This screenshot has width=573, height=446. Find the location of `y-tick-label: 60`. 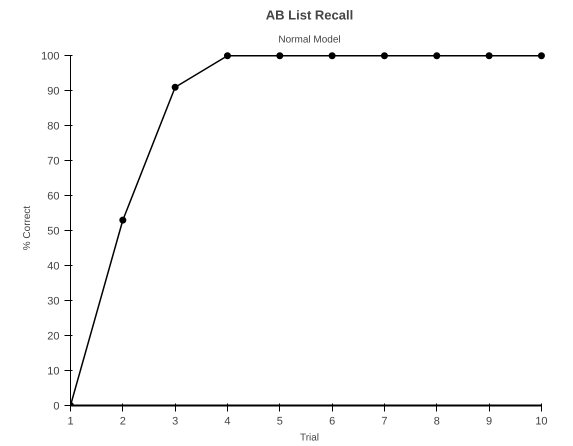

y-tick-label: 60 is located at coordinates (53, 196).